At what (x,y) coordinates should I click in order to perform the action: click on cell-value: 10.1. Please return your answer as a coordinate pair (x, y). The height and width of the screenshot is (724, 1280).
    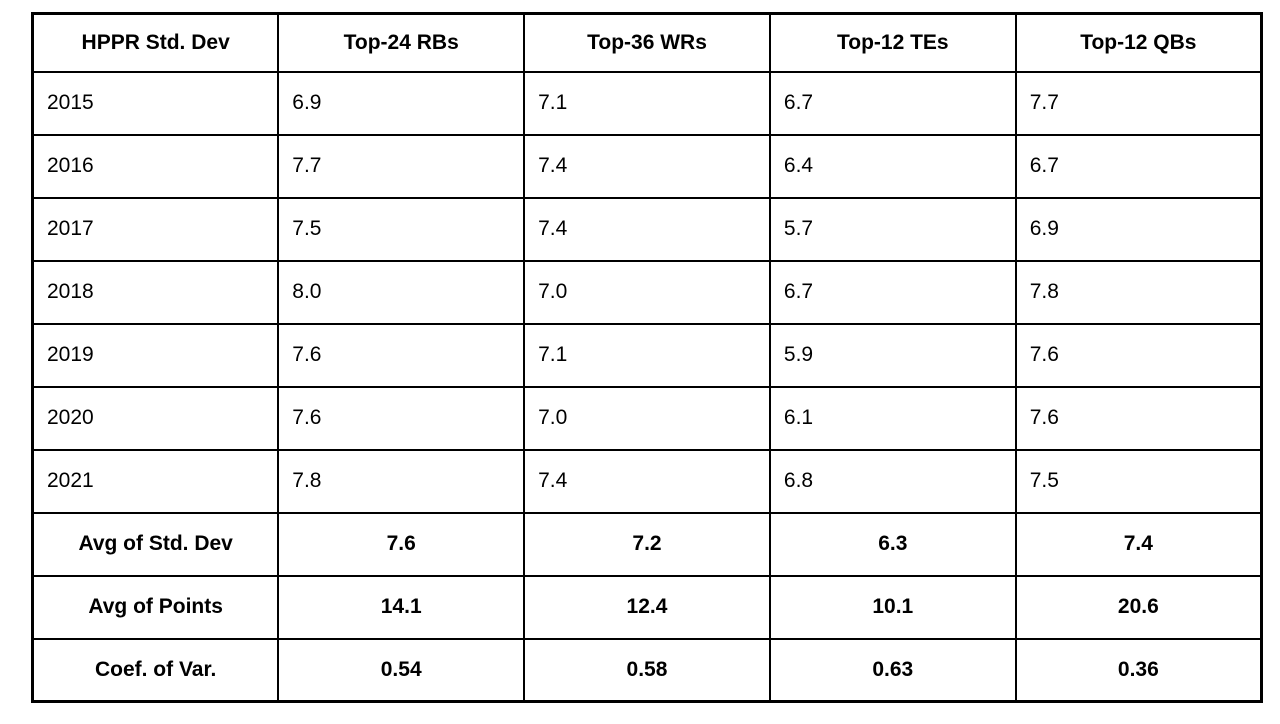
    Looking at the image, I should click on (892, 607).